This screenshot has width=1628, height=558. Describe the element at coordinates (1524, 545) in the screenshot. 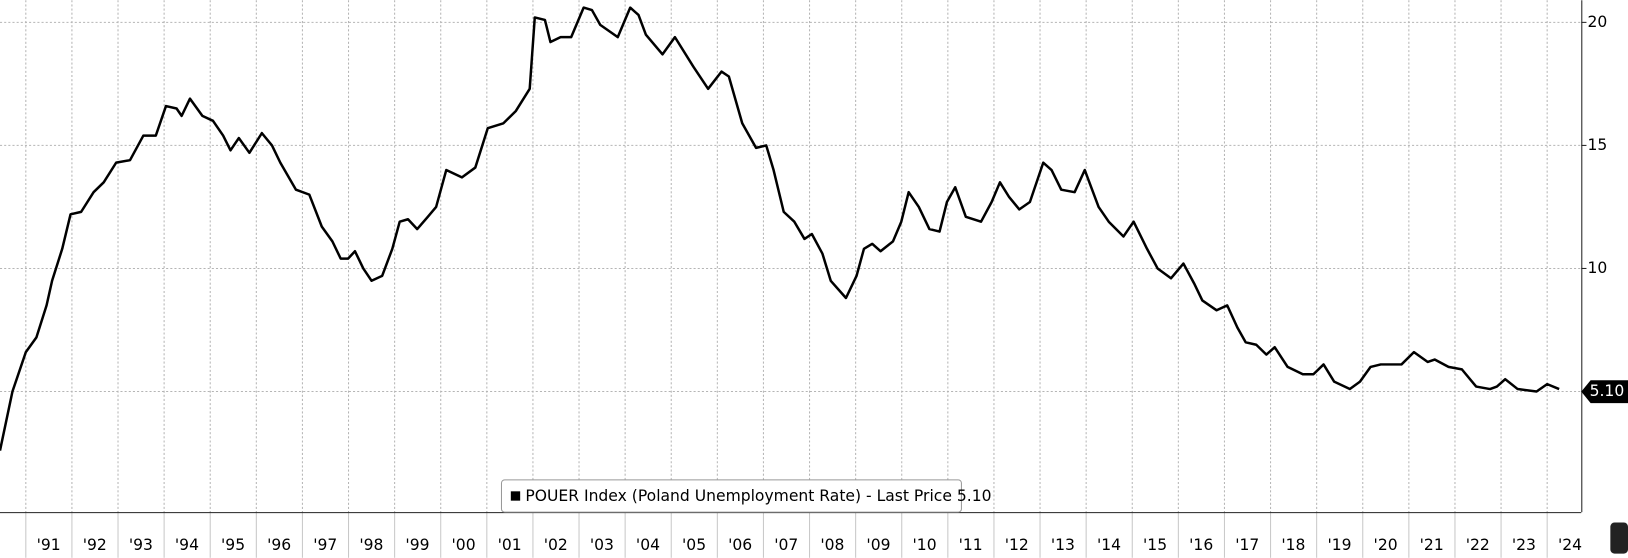

I see `x-tick-label: '23` at that location.